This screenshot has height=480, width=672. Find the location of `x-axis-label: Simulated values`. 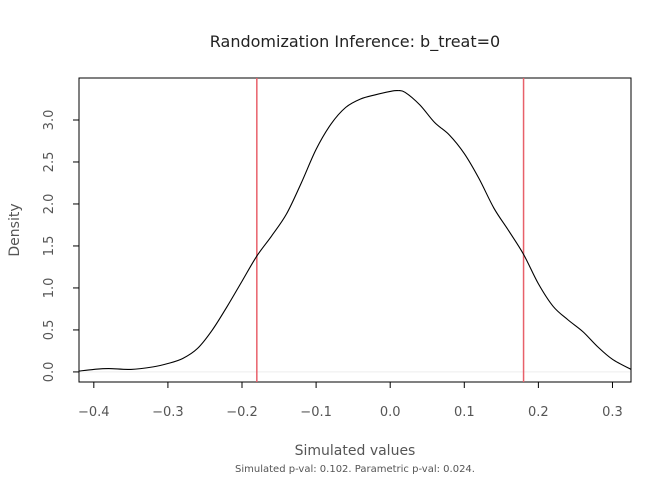

x-axis-label: Simulated values is located at coordinates (355, 451).